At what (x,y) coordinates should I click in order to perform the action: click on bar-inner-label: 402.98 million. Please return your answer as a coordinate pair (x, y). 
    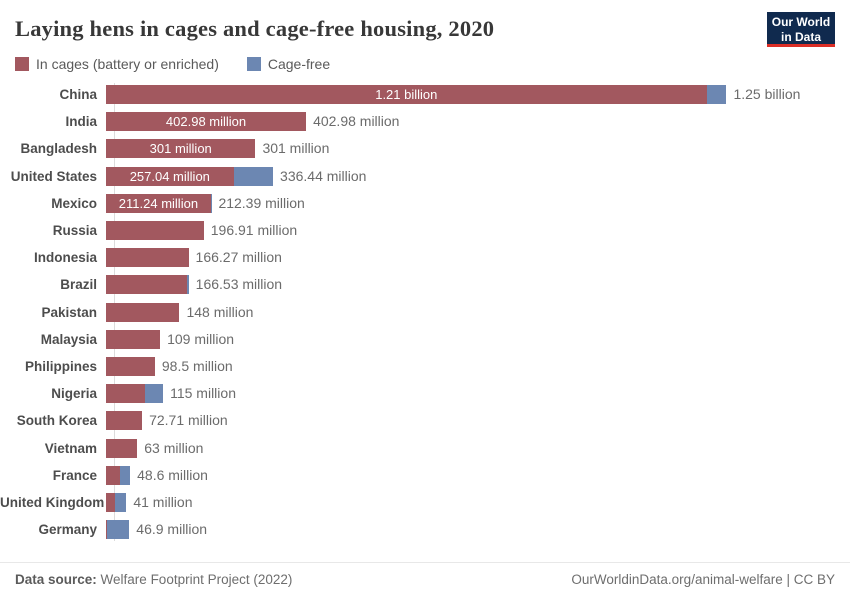
    Looking at the image, I should click on (206, 122).